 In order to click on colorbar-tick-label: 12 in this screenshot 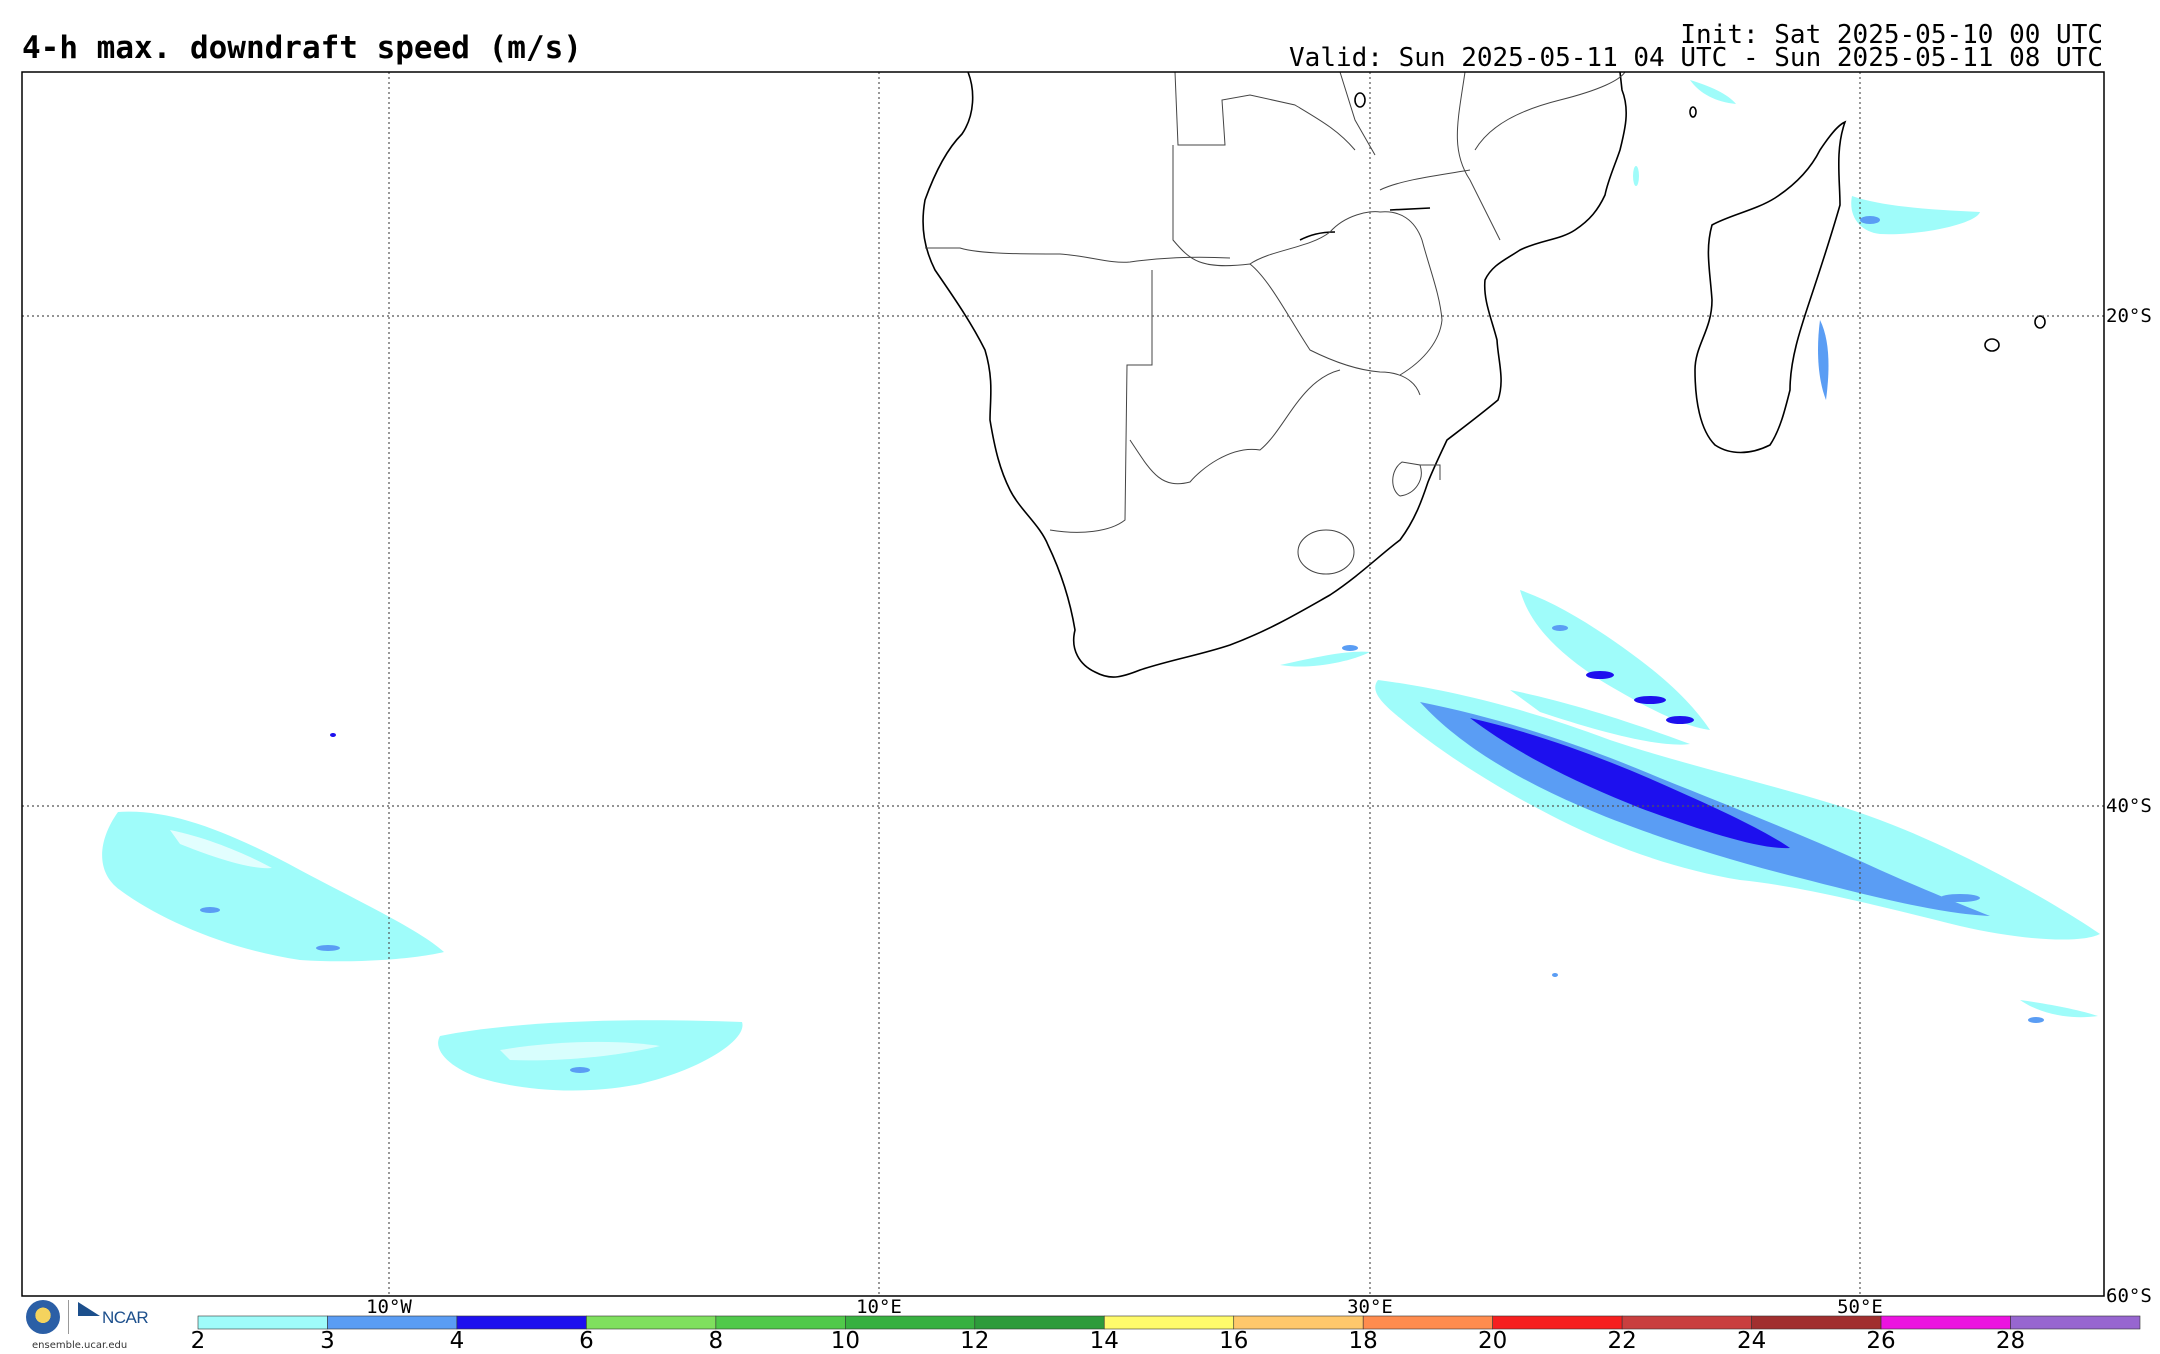, I will do `click(974, 1341)`.